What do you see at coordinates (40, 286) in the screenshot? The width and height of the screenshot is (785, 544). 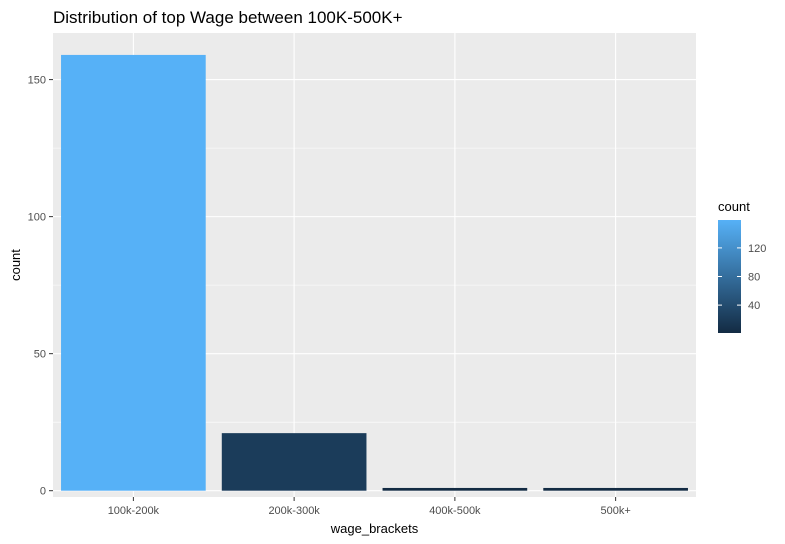 I see `y-axis: 0 50 100 150` at bounding box center [40, 286].